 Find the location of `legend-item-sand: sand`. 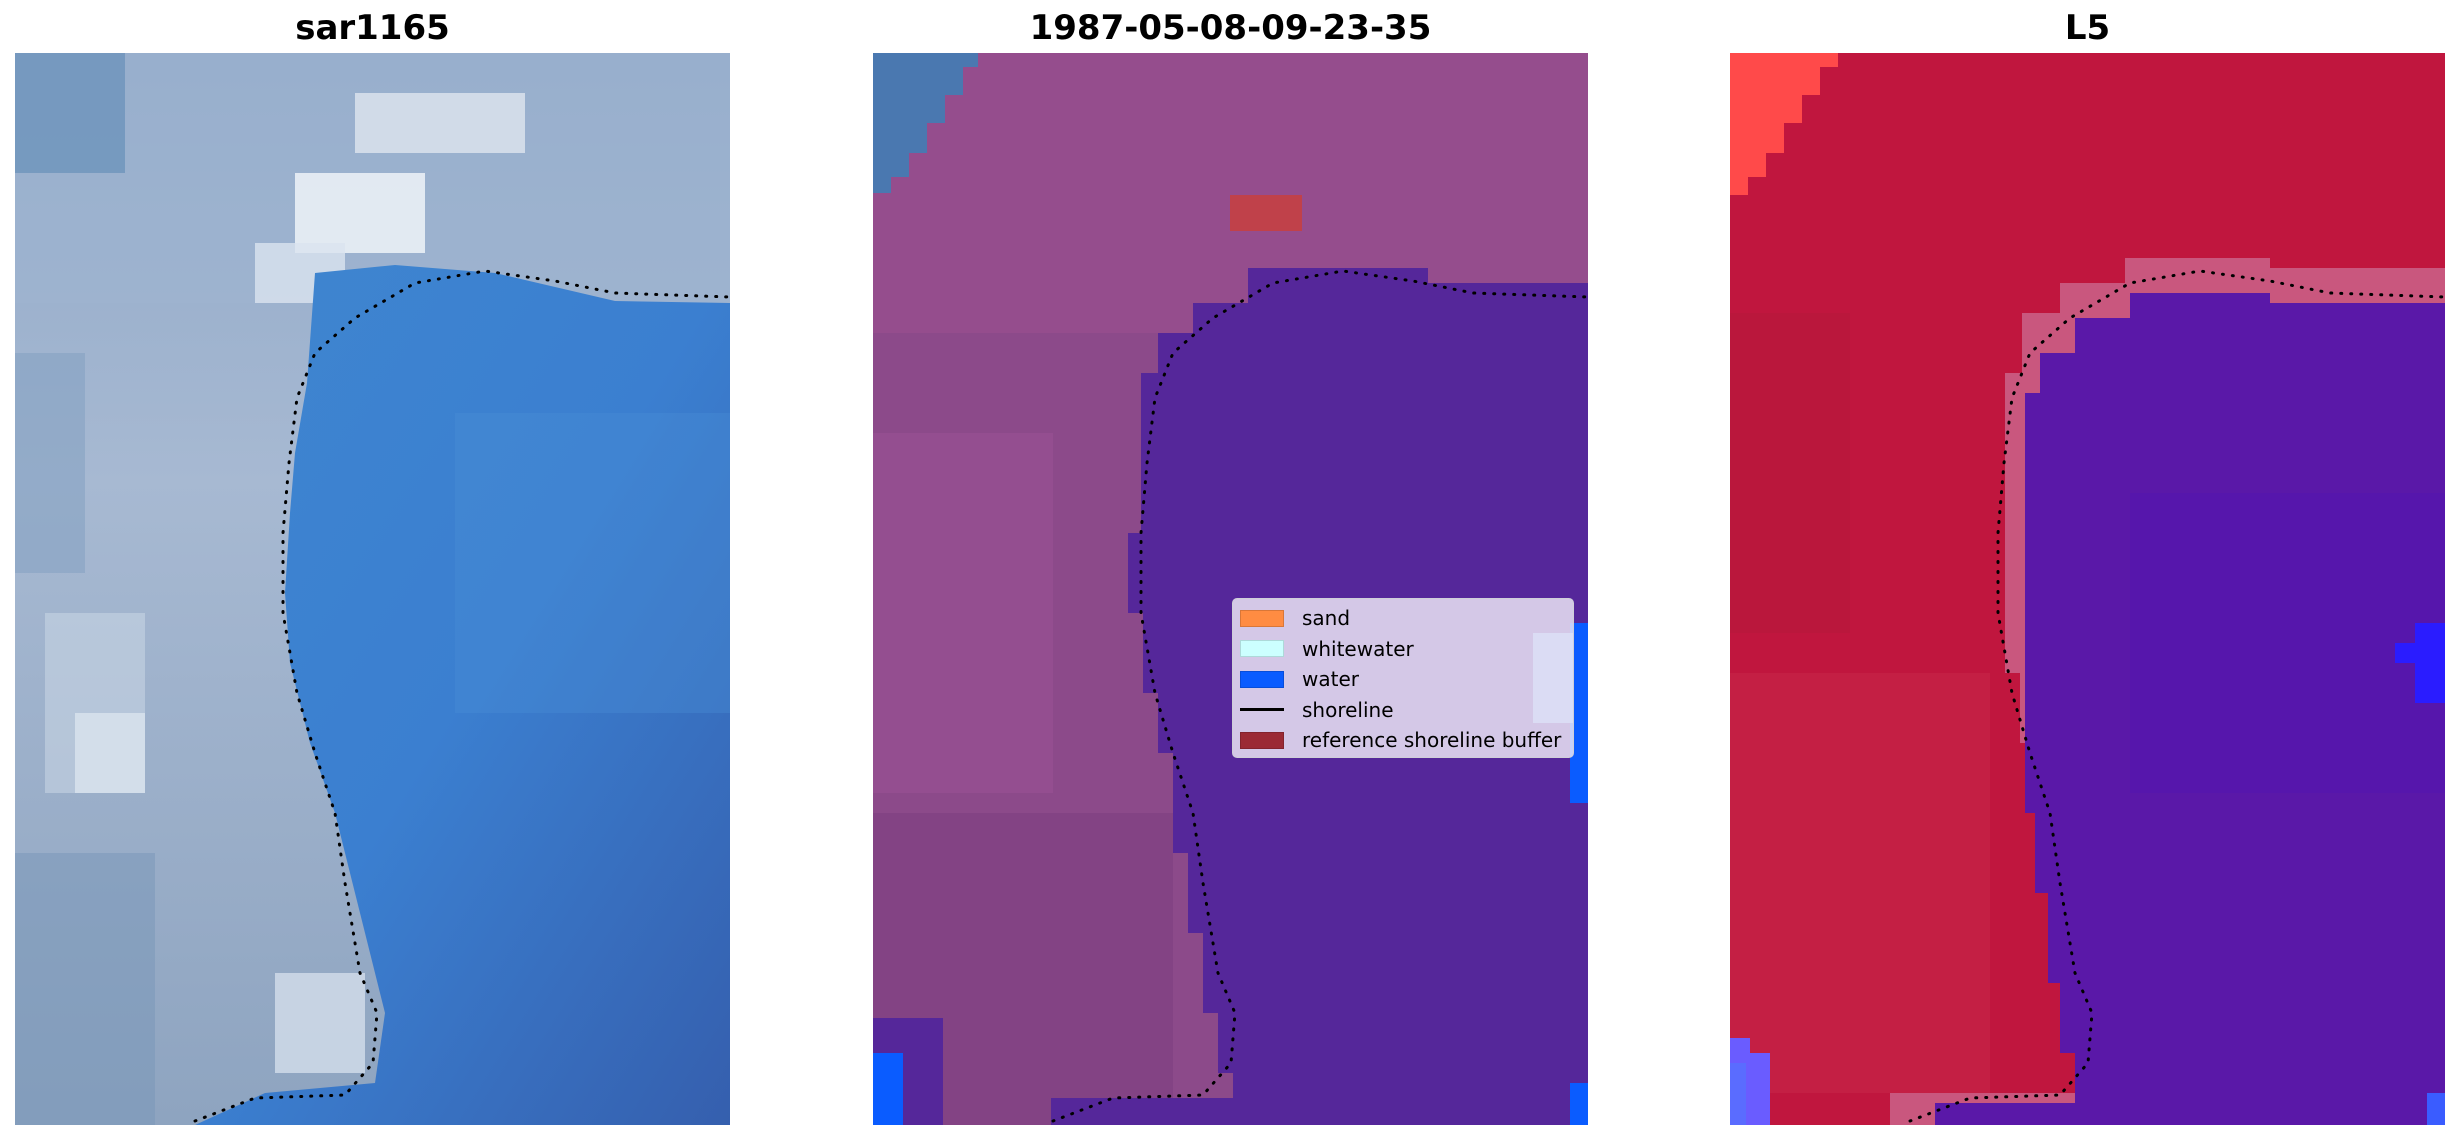

legend-item-sand: sand is located at coordinates (1403, 618).